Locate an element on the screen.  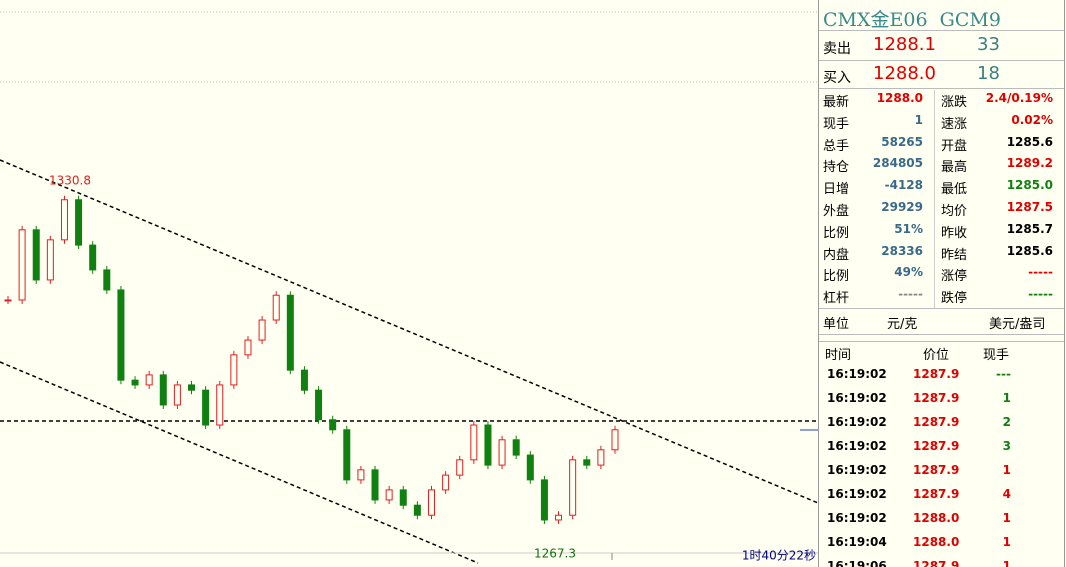
quote-label: 买入 is located at coordinates (837, 78).